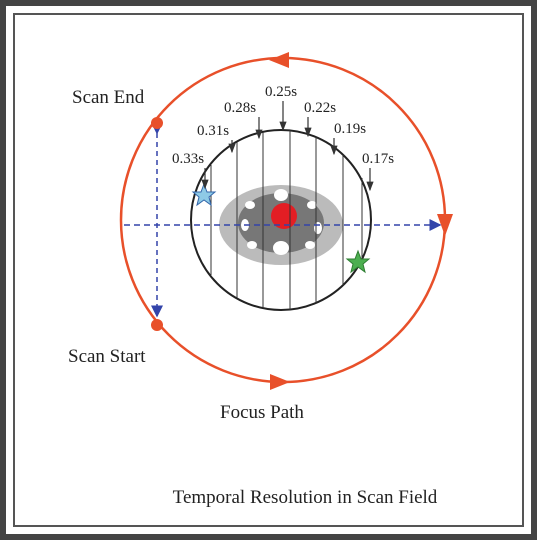 The height and width of the screenshot is (540, 537). What do you see at coordinates (350, 129) in the screenshot?
I see `time-label: 0.19s` at bounding box center [350, 129].